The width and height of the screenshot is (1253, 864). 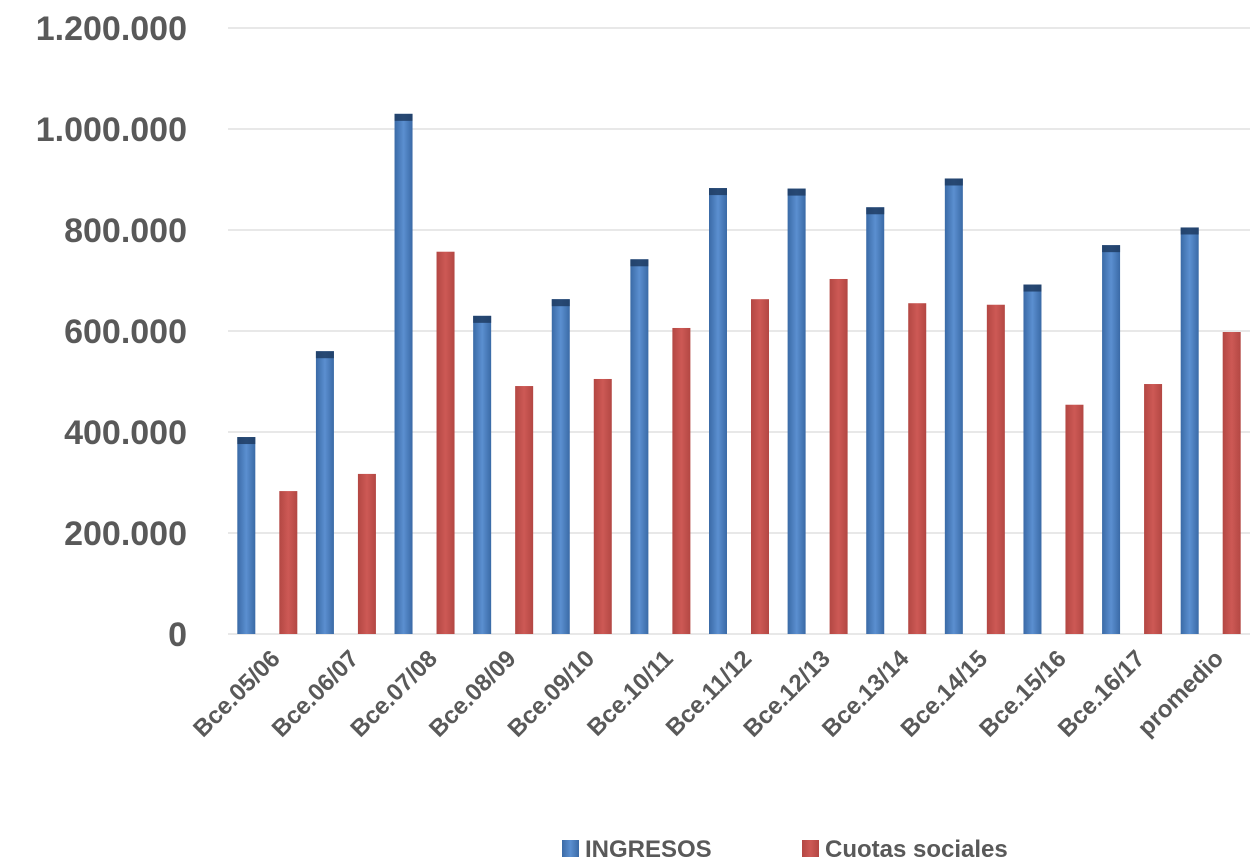 What do you see at coordinates (785, 849) in the screenshot?
I see `legend: INGRESOS Cuotas sociales` at bounding box center [785, 849].